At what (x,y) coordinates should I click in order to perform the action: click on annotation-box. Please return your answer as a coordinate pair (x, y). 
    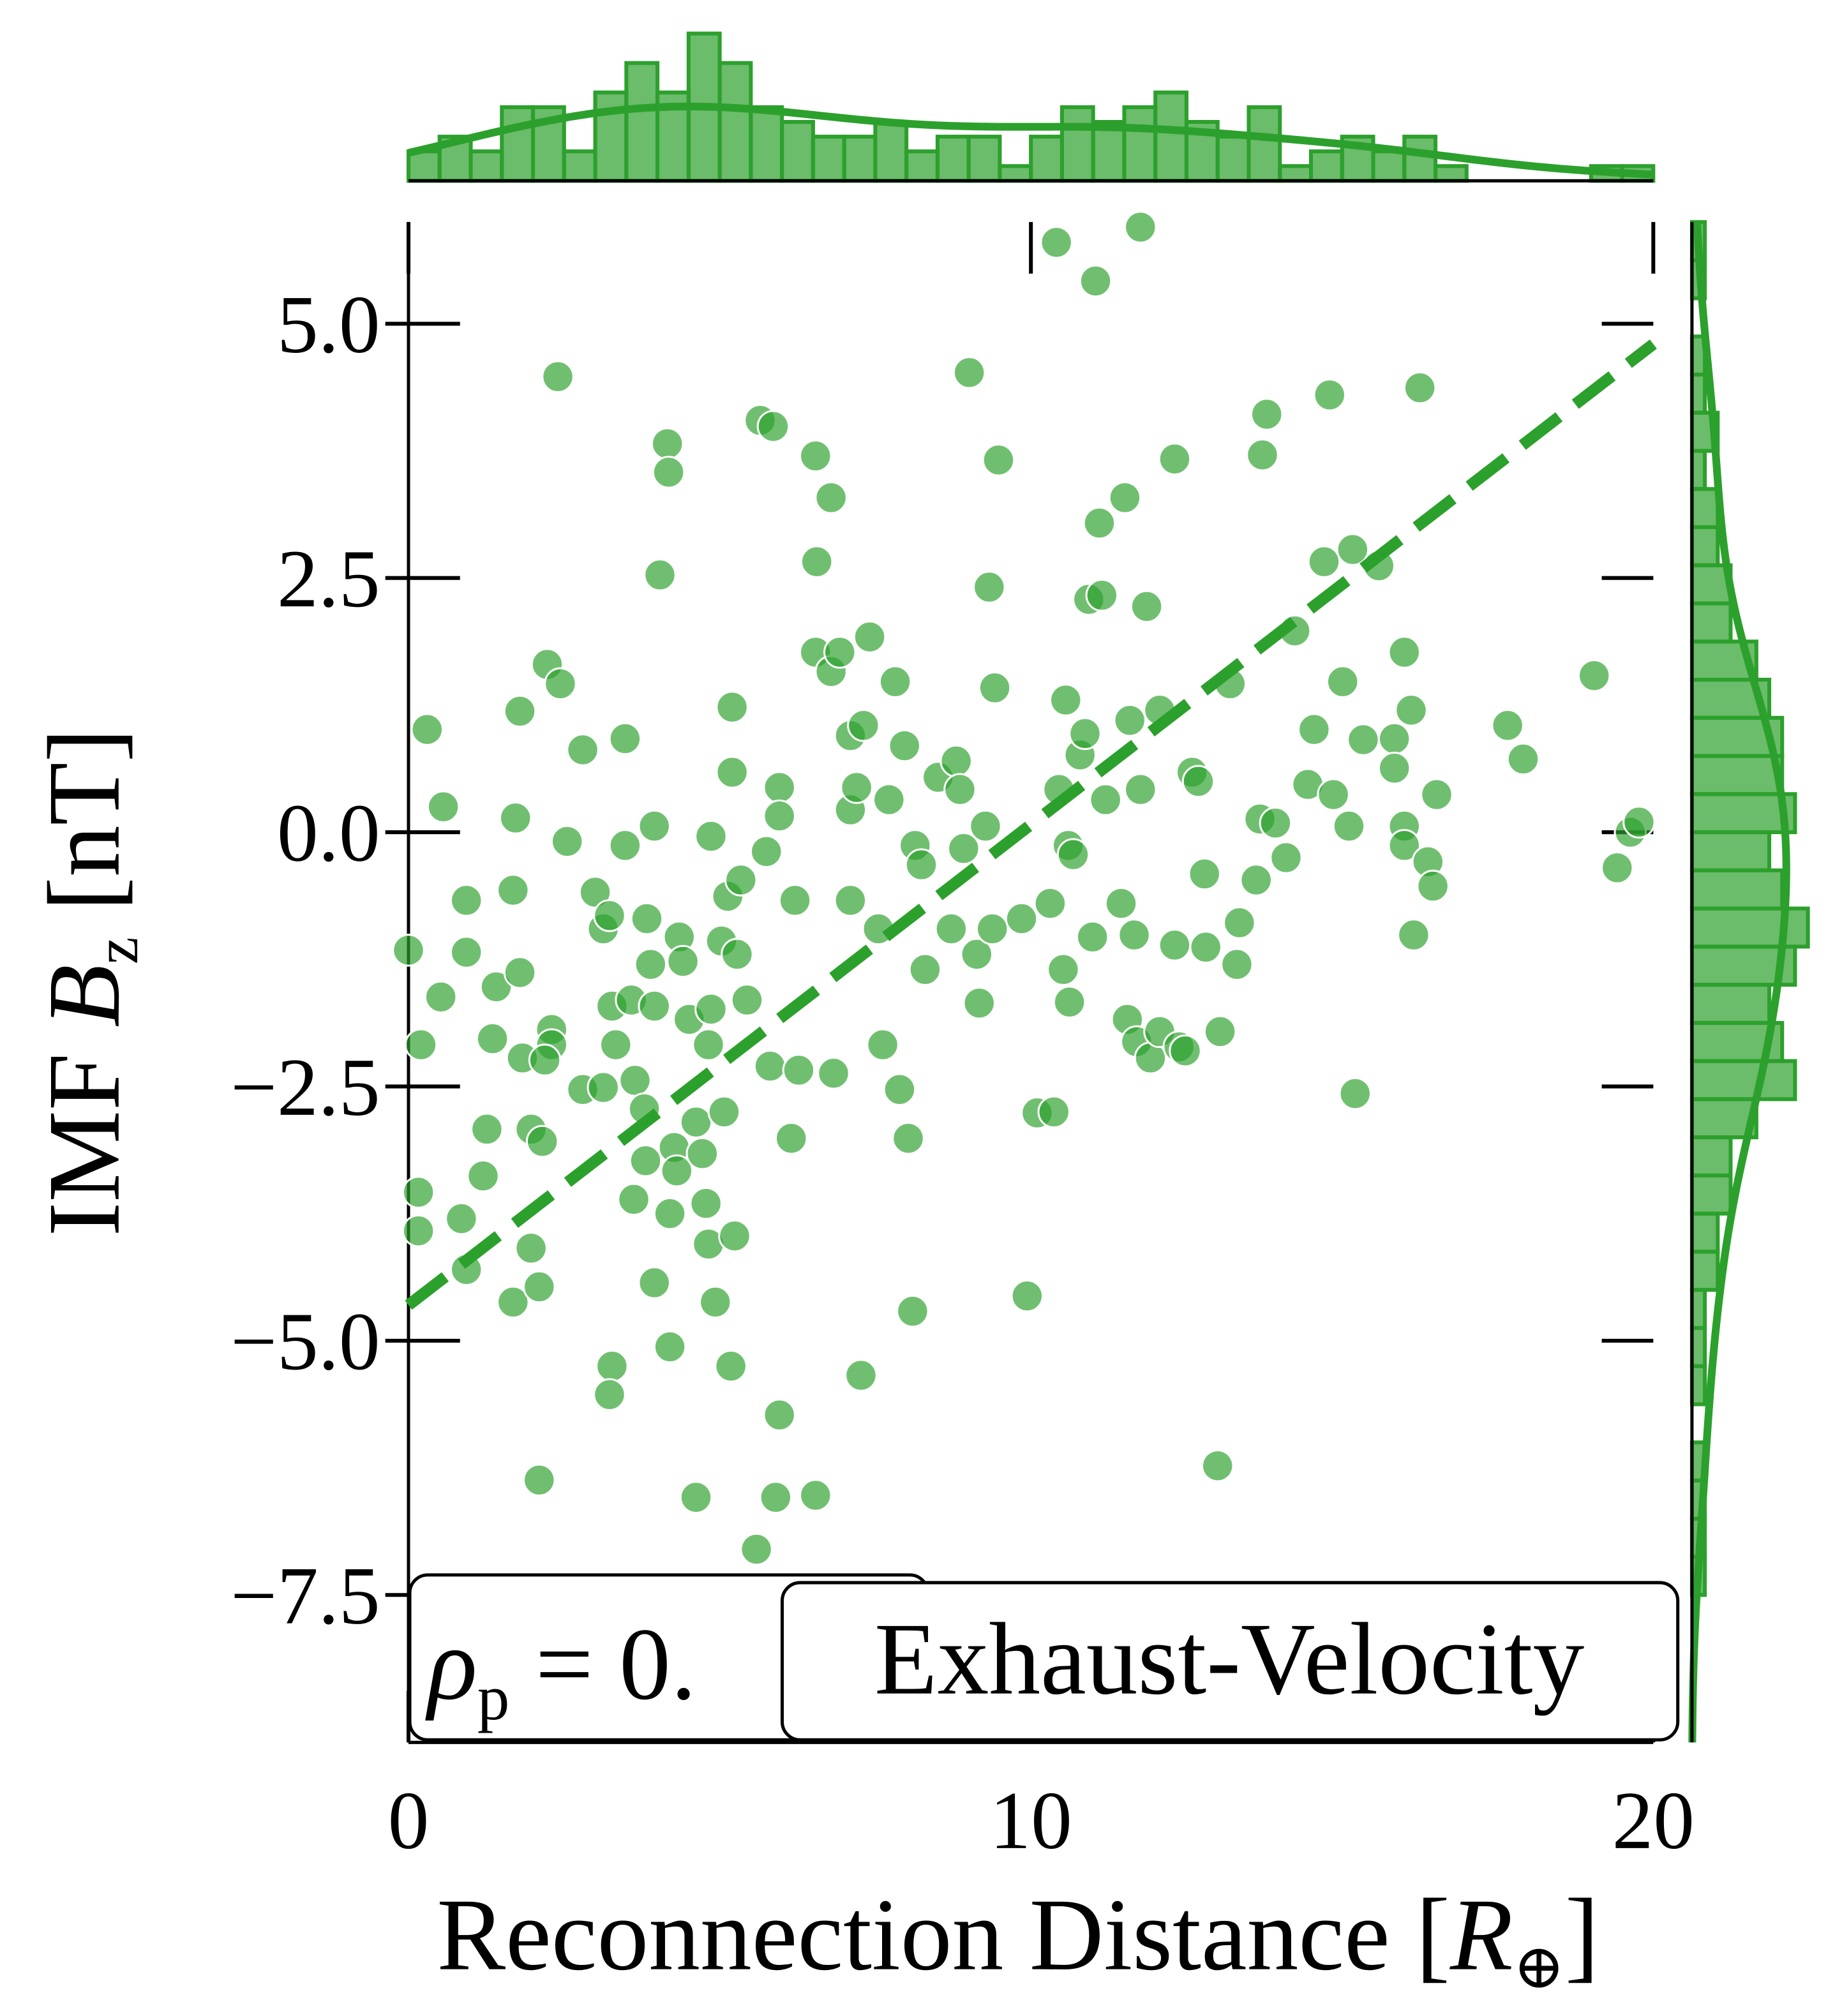
    Looking at the image, I should click on (1230, 1661).